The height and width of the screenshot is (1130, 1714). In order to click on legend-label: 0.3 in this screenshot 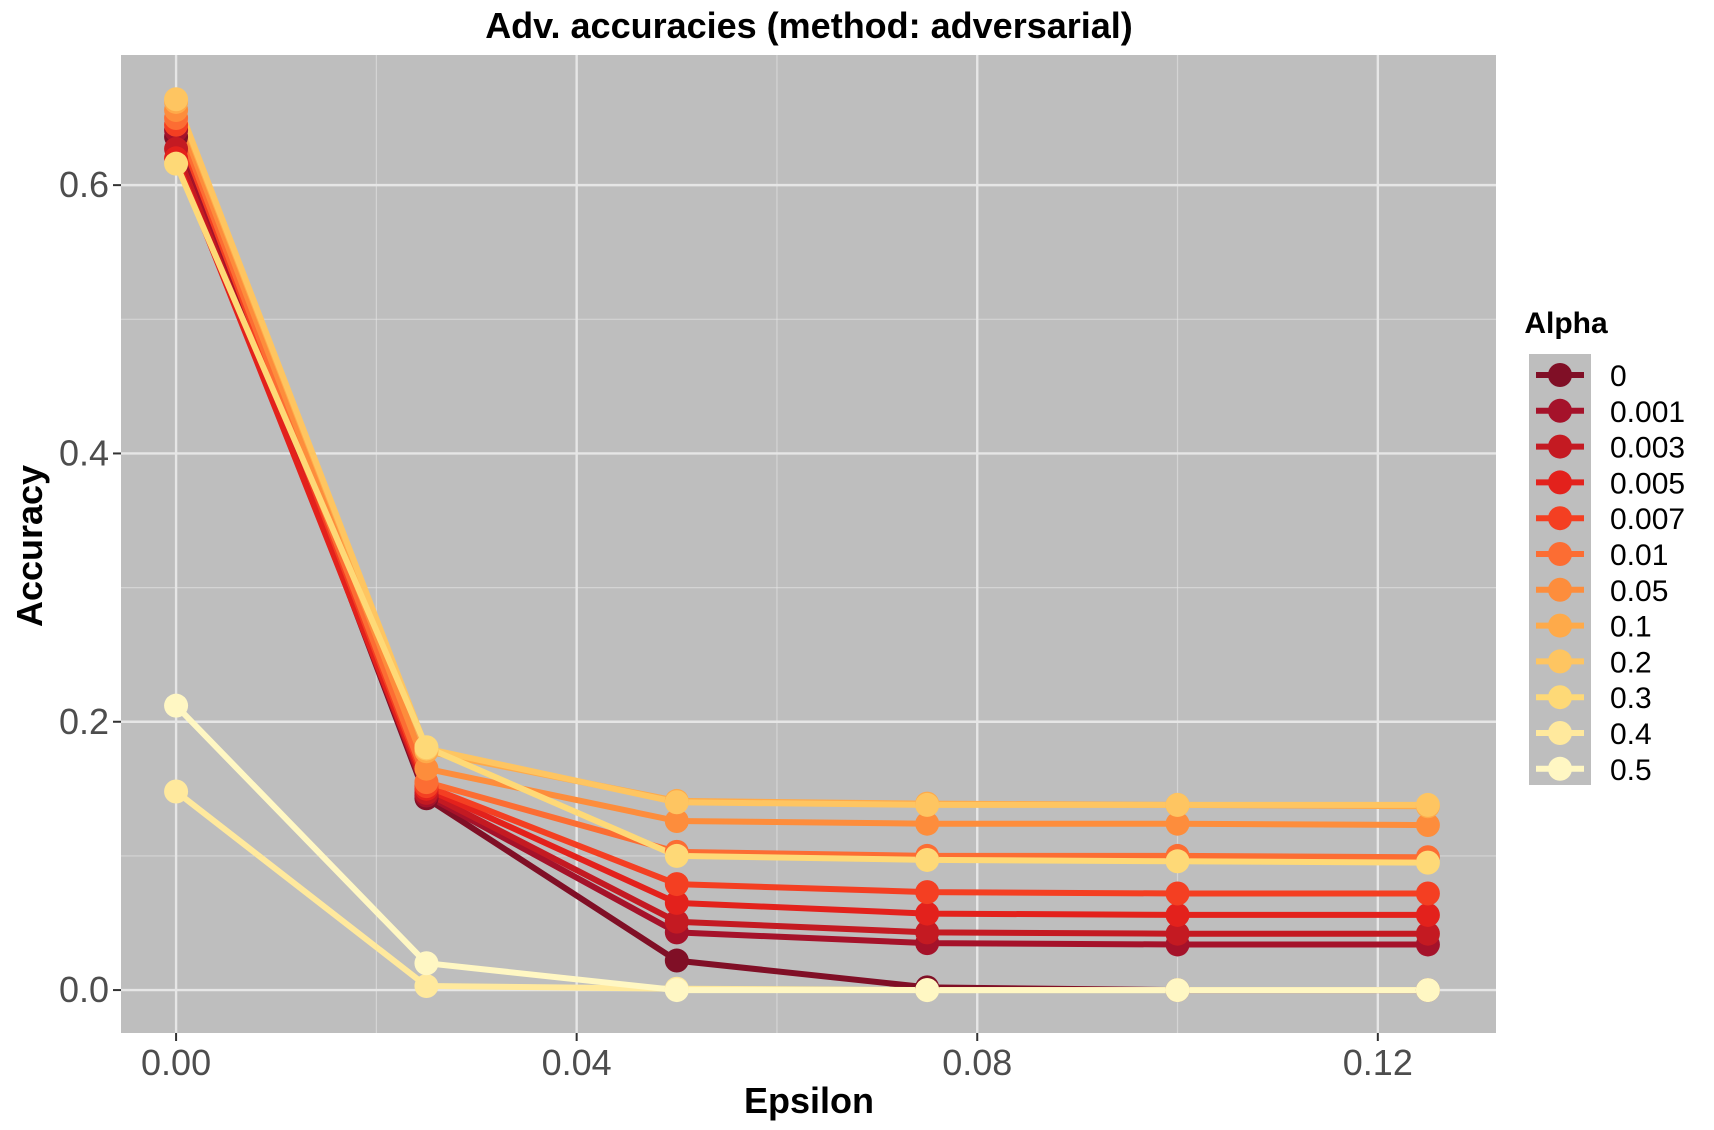, I will do `click(1631, 698)`.